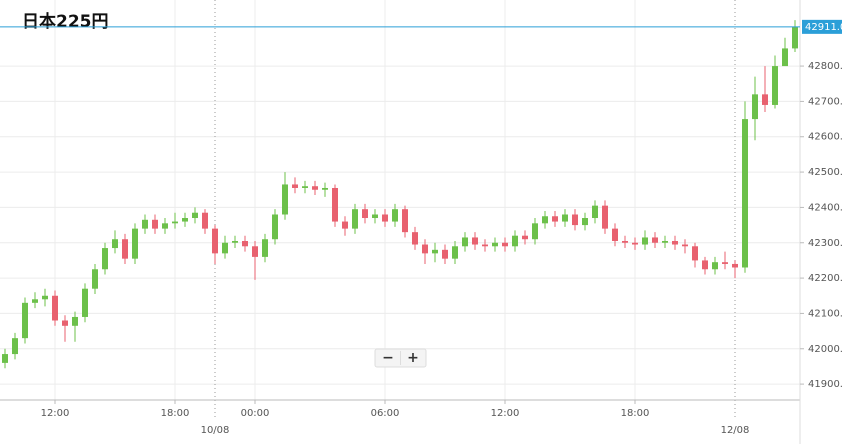 The height and width of the screenshot is (448, 843). Describe the element at coordinates (825, 172) in the screenshot. I see `y-tick-label: 42500.0` at that location.